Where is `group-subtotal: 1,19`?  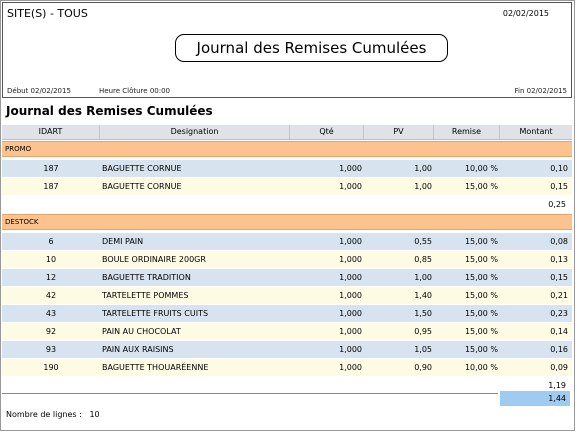
group-subtotal: 1,19 is located at coordinates (557, 385).